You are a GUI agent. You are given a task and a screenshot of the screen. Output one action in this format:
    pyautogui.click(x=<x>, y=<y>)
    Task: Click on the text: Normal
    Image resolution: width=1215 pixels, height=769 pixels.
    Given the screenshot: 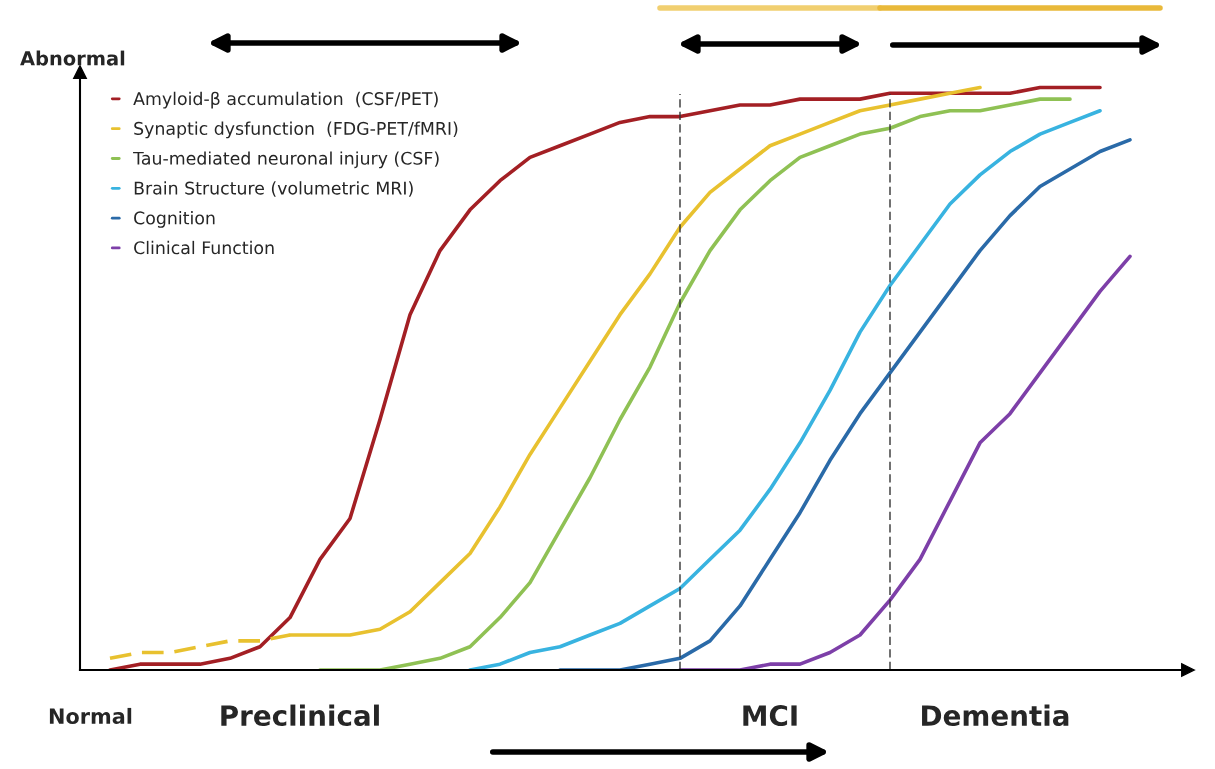 What is the action you would take?
    pyautogui.click(x=90, y=716)
    